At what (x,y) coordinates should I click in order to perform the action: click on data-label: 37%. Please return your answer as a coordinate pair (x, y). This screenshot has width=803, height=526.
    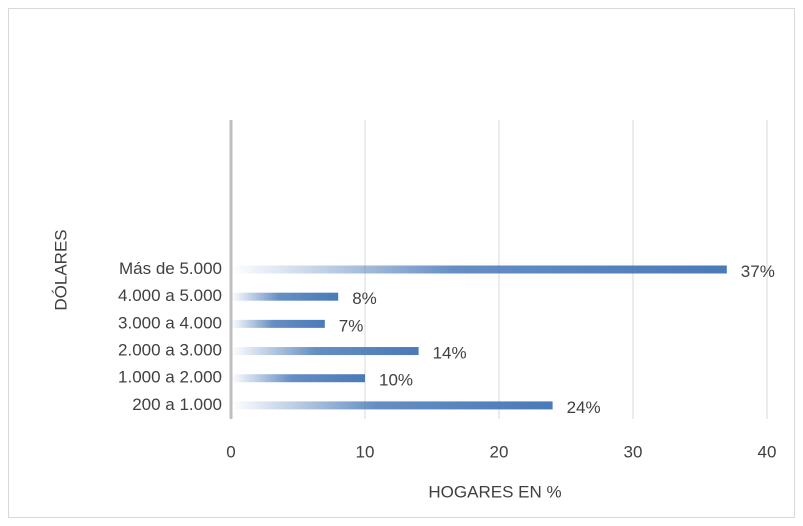
    Looking at the image, I should click on (758, 271).